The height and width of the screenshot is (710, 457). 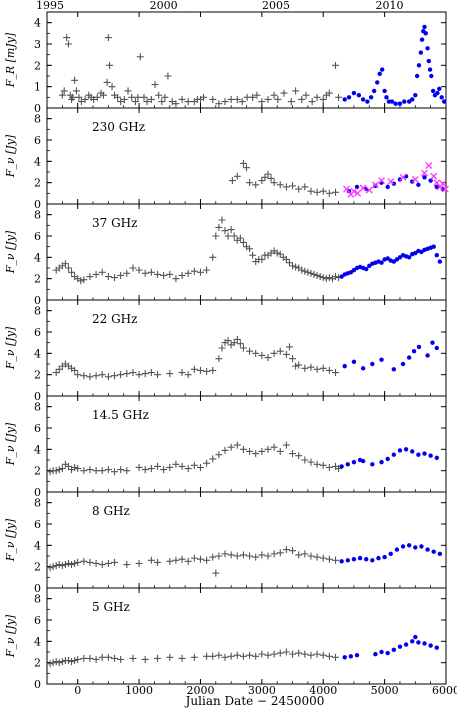 What do you see at coordinates (50, 6) in the screenshot?
I see `top-year-label: 1995` at bounding box center [50, 6].